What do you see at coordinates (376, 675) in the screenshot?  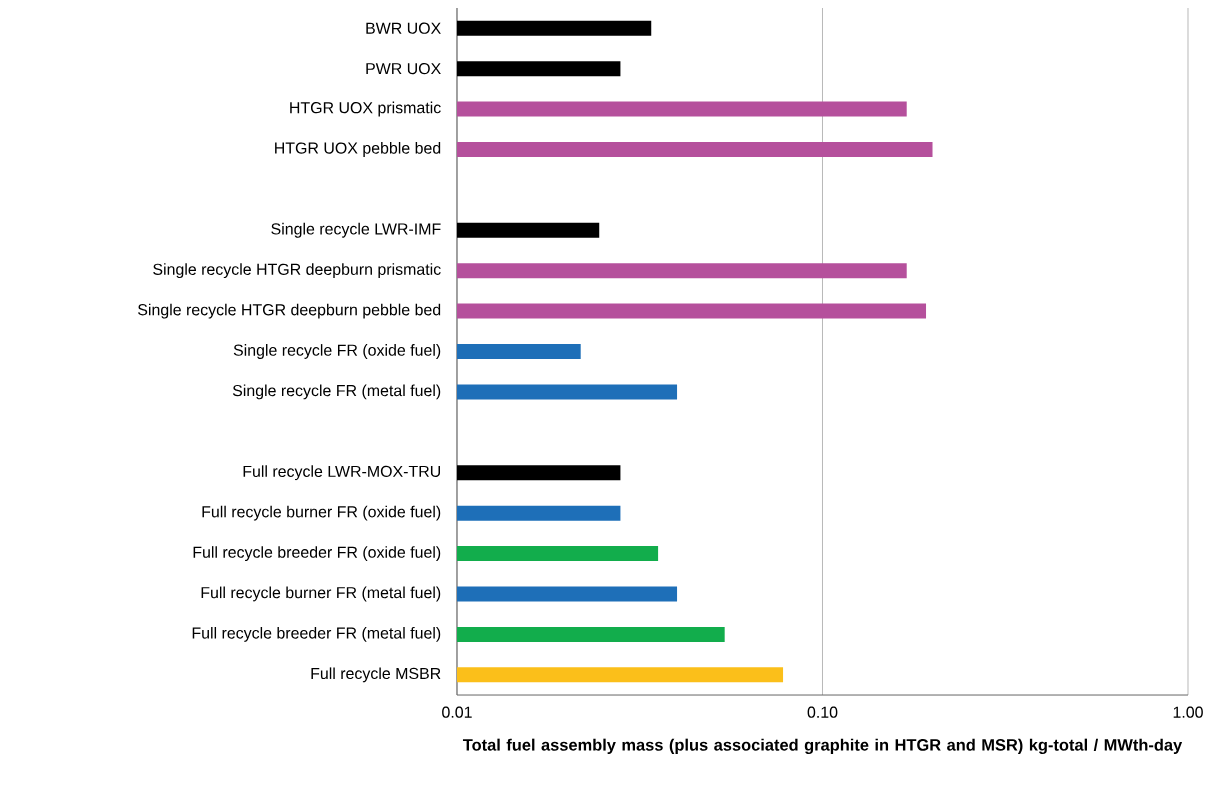 I see `y-tick-label: Full recycle MSBR` at bounding box center [376, 675].